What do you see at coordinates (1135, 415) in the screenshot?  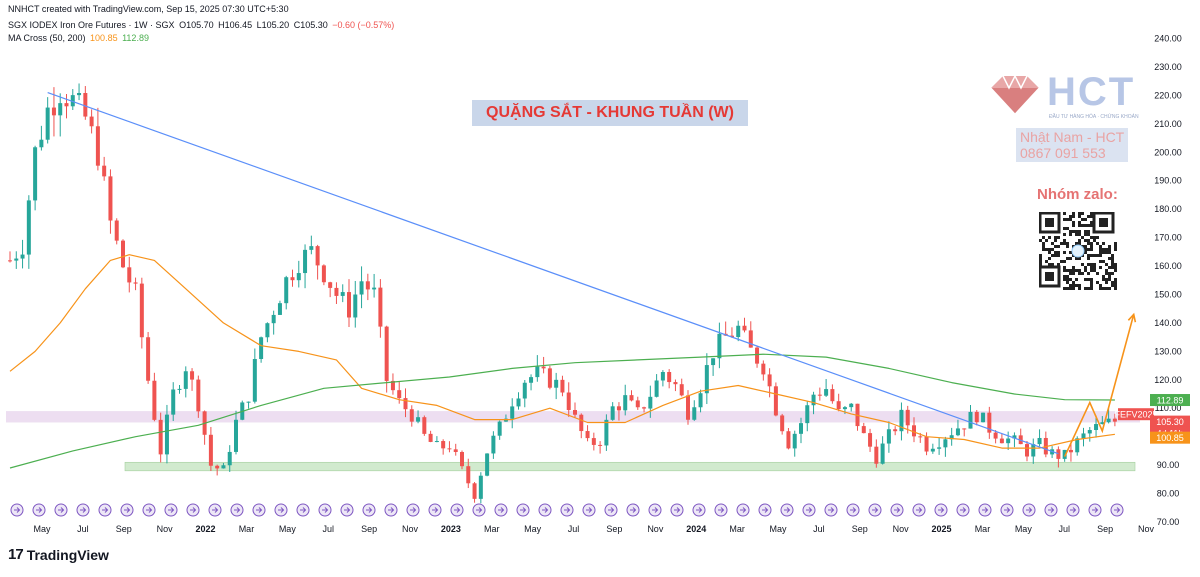 I see `symbol-tag: FEFV2025` at bounding box center [1135, 415].